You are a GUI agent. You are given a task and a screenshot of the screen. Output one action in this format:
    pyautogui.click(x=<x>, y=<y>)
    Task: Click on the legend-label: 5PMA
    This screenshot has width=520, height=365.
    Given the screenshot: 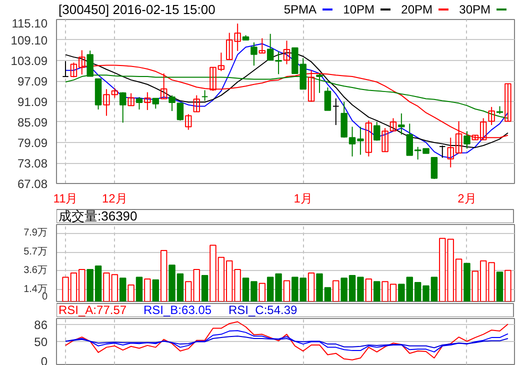 What is the action you would take?
    pyautogui.click(x=300, y=9)
    